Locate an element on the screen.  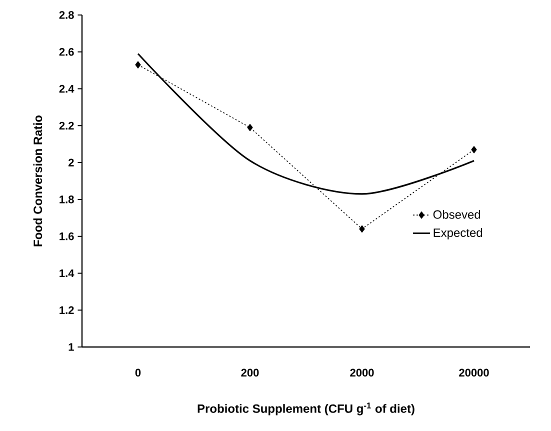
y-tick-label: 2.8 is located at coordinates (66, 15).